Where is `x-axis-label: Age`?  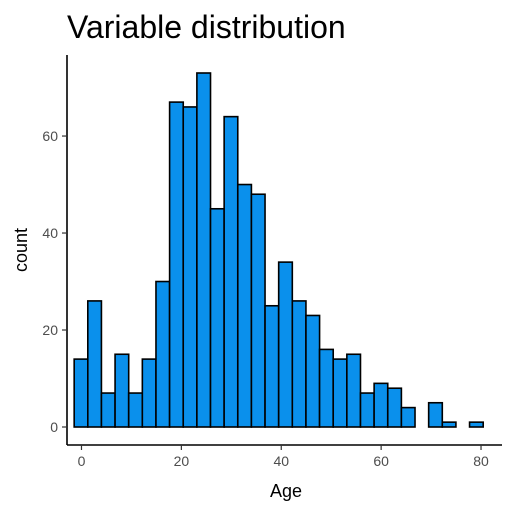 x-axis-label: Age is located at coordinates (286, 491).